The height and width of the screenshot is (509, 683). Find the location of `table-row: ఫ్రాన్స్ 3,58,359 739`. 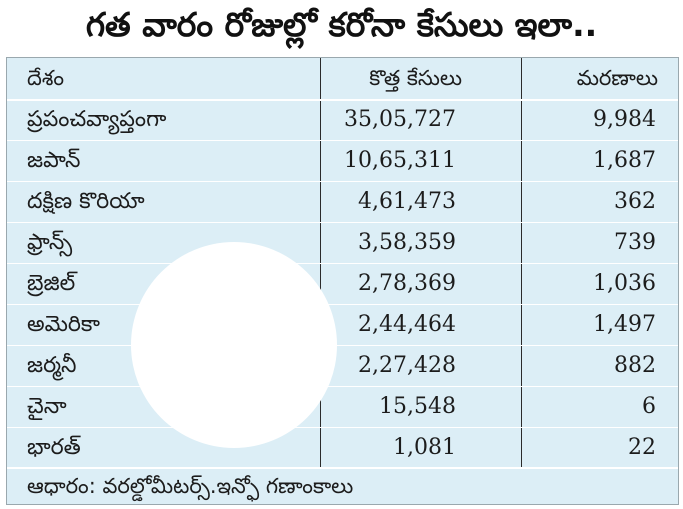

table-row: ఫ్రాన్స్ 3,58,359 739 is located at coordinates (342, 243).